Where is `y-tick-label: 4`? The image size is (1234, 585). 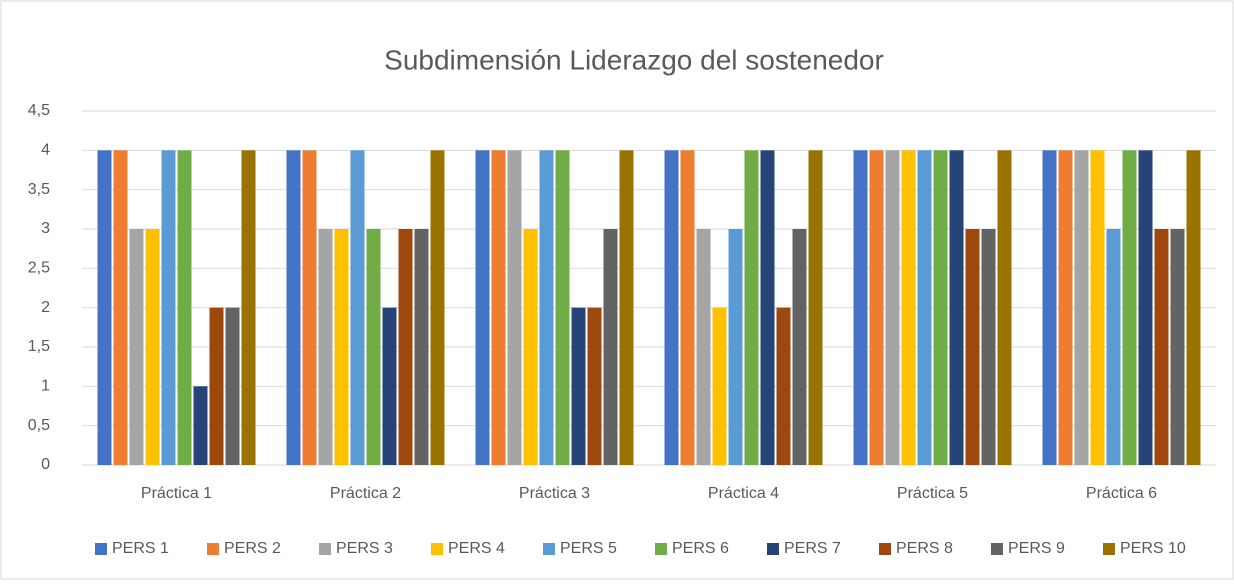
y-tick-label: 4 is located at coordinates (45, 150).